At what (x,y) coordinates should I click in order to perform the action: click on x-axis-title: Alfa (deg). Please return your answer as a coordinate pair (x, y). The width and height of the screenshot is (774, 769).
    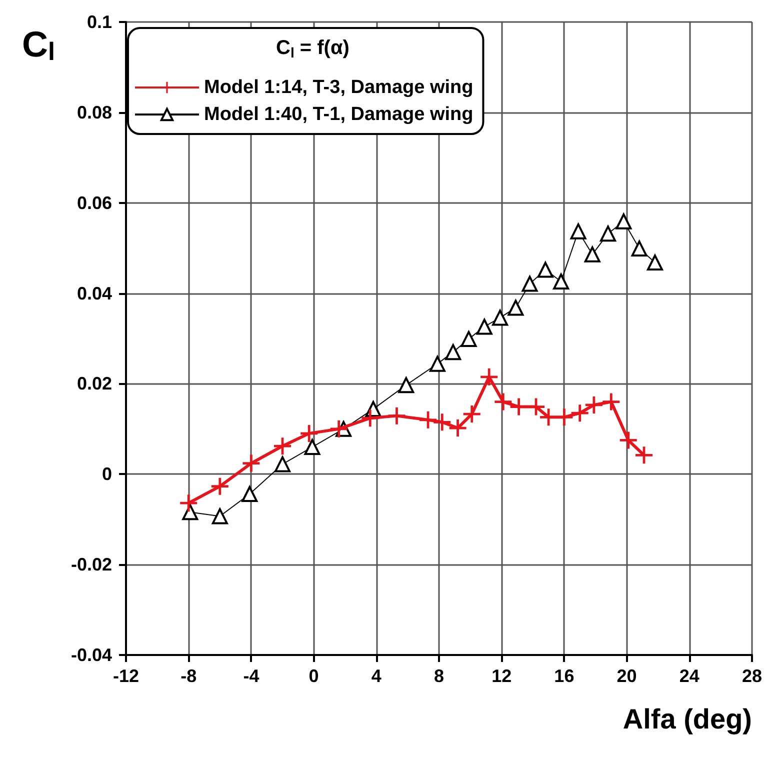
    Looking at the image, I should click on (687, 719).